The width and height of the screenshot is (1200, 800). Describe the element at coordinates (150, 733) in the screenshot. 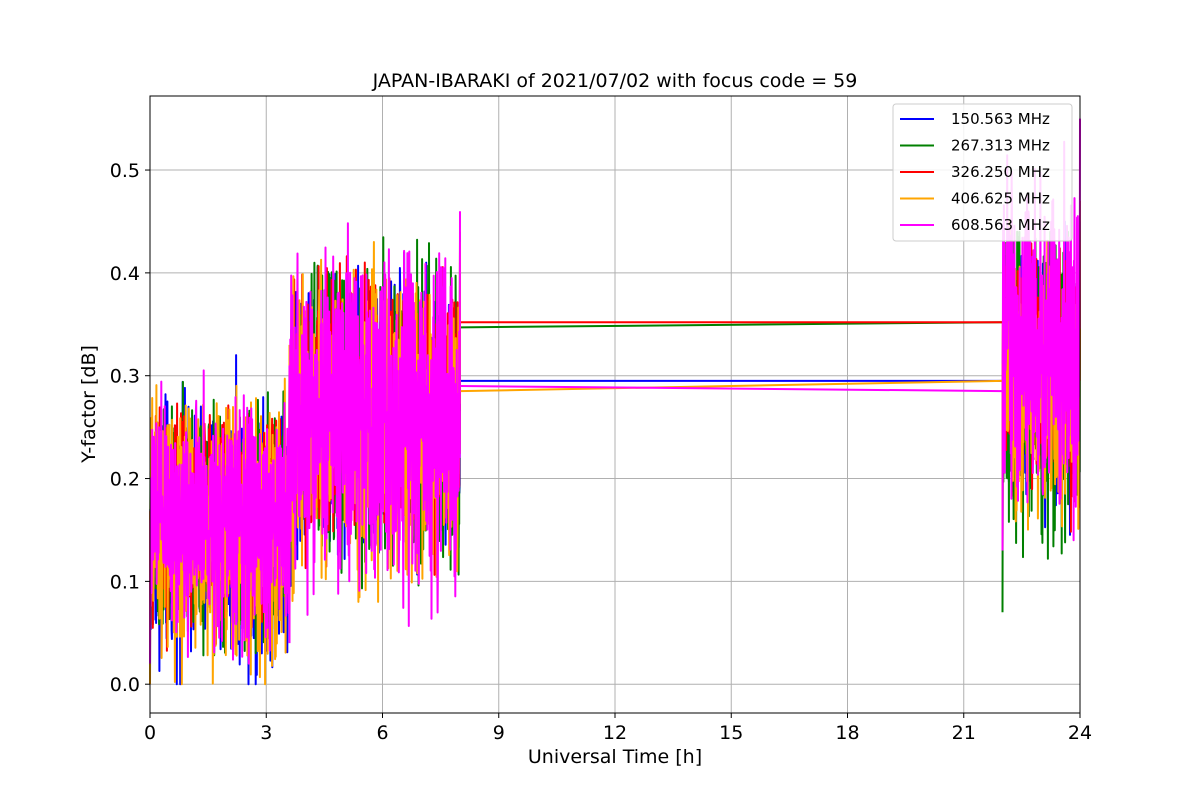

I see `x-tick-label: 0` at that location.